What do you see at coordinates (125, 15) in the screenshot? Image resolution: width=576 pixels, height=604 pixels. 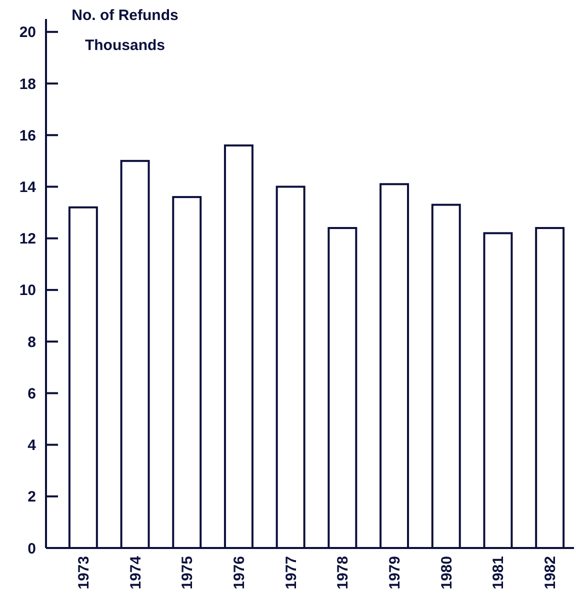 I see `chart-title: No. of Refunds` at bounding box center [125, 15].